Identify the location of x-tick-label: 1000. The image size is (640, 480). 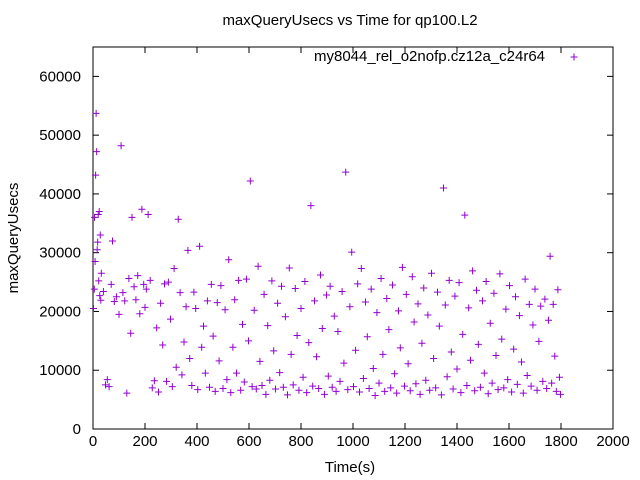
(352, 441).